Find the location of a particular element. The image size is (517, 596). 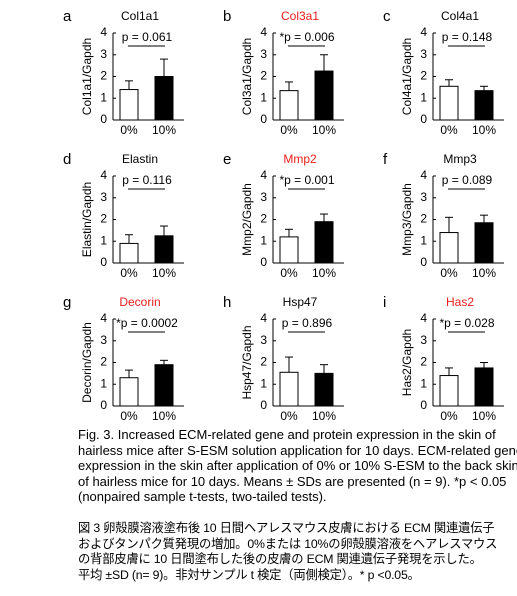

y-axis-label: Hsp47/Gapdh is located at coordinates (247, 362).